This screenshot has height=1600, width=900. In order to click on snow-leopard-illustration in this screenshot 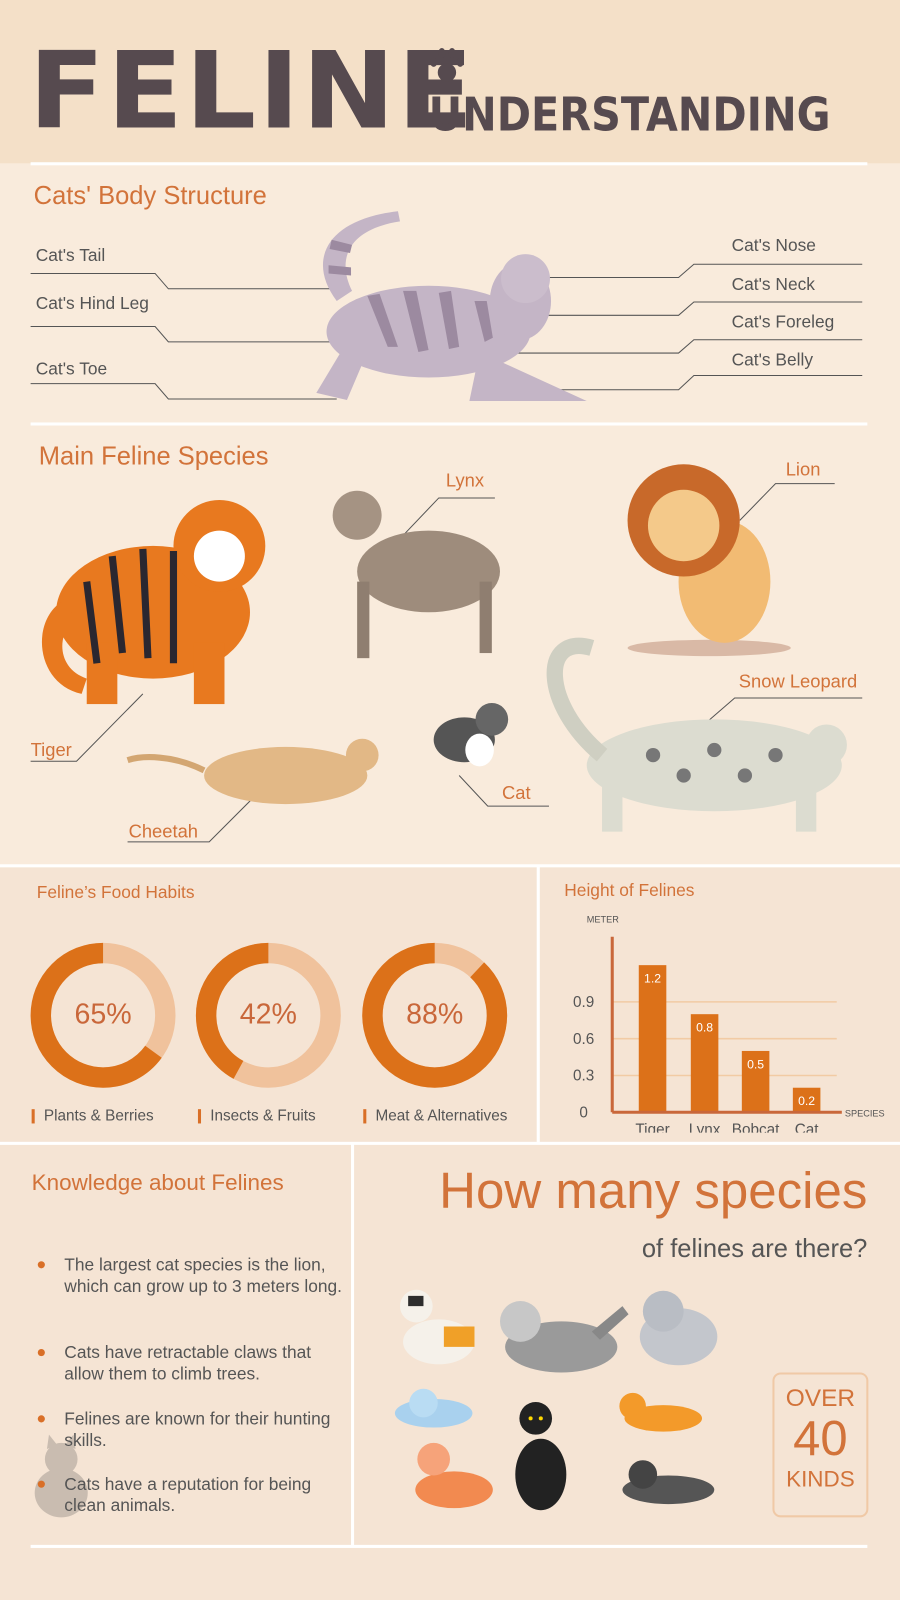, I will do `click(696, 734)`.